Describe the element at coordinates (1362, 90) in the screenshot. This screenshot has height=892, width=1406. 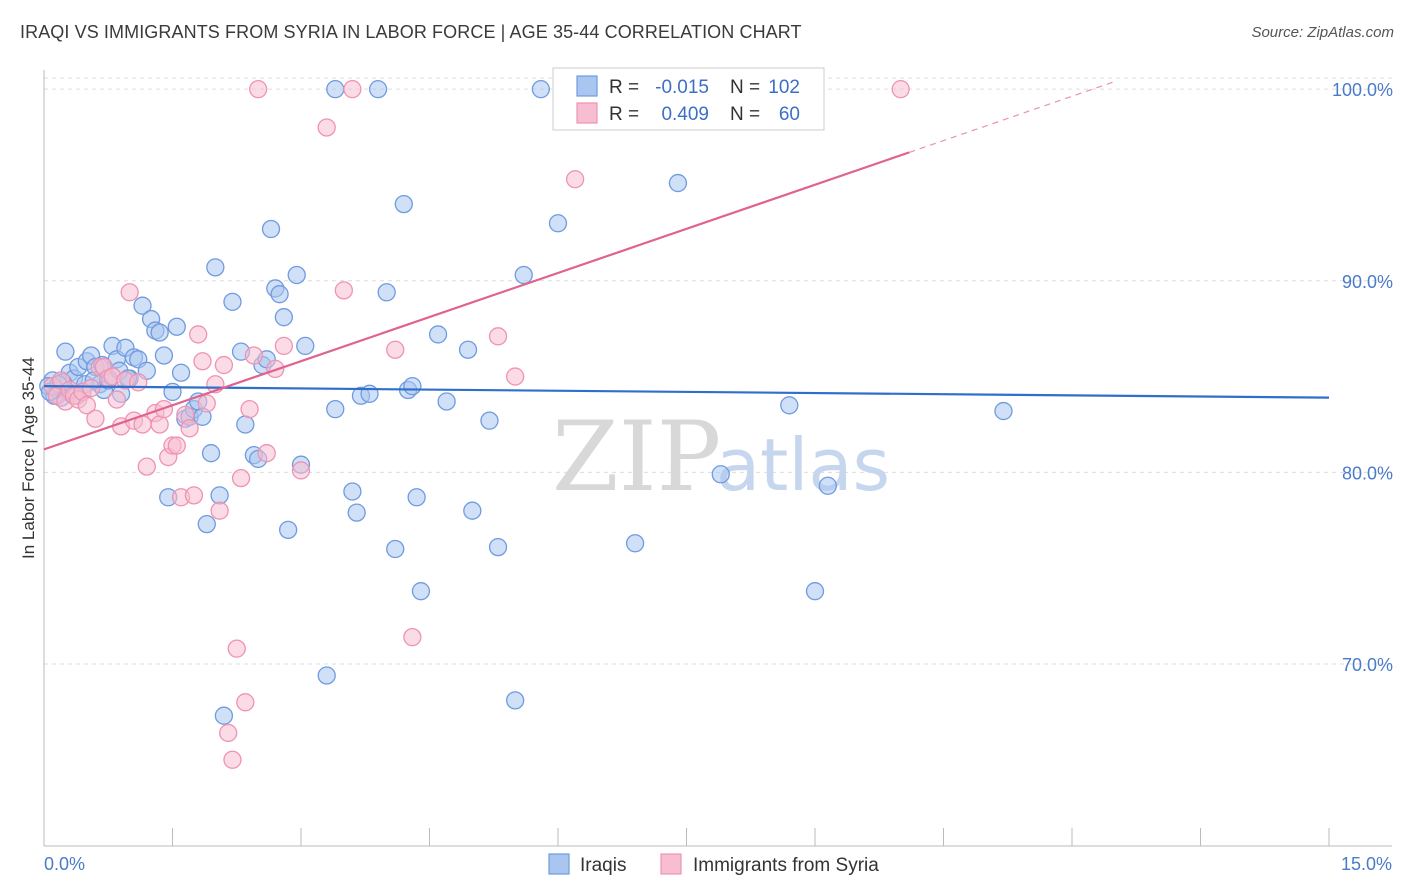
I see `y-tick-label-100: 100.0%` at that location.